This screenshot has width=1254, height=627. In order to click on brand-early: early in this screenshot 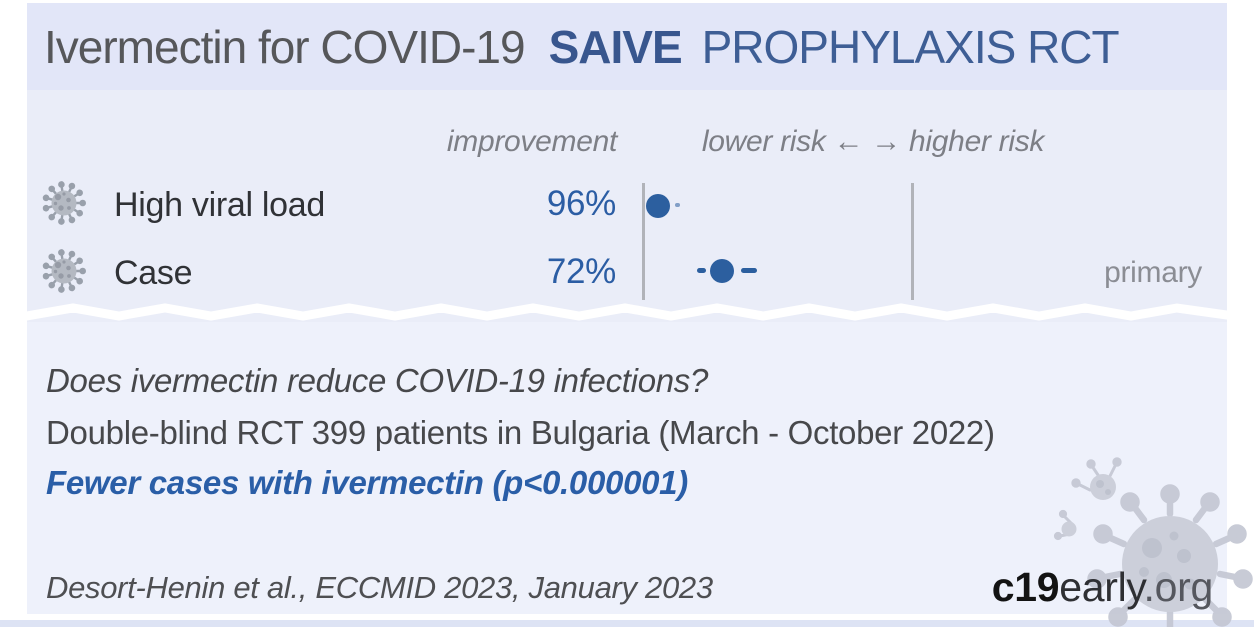, I will do `click(1101, 587)`.